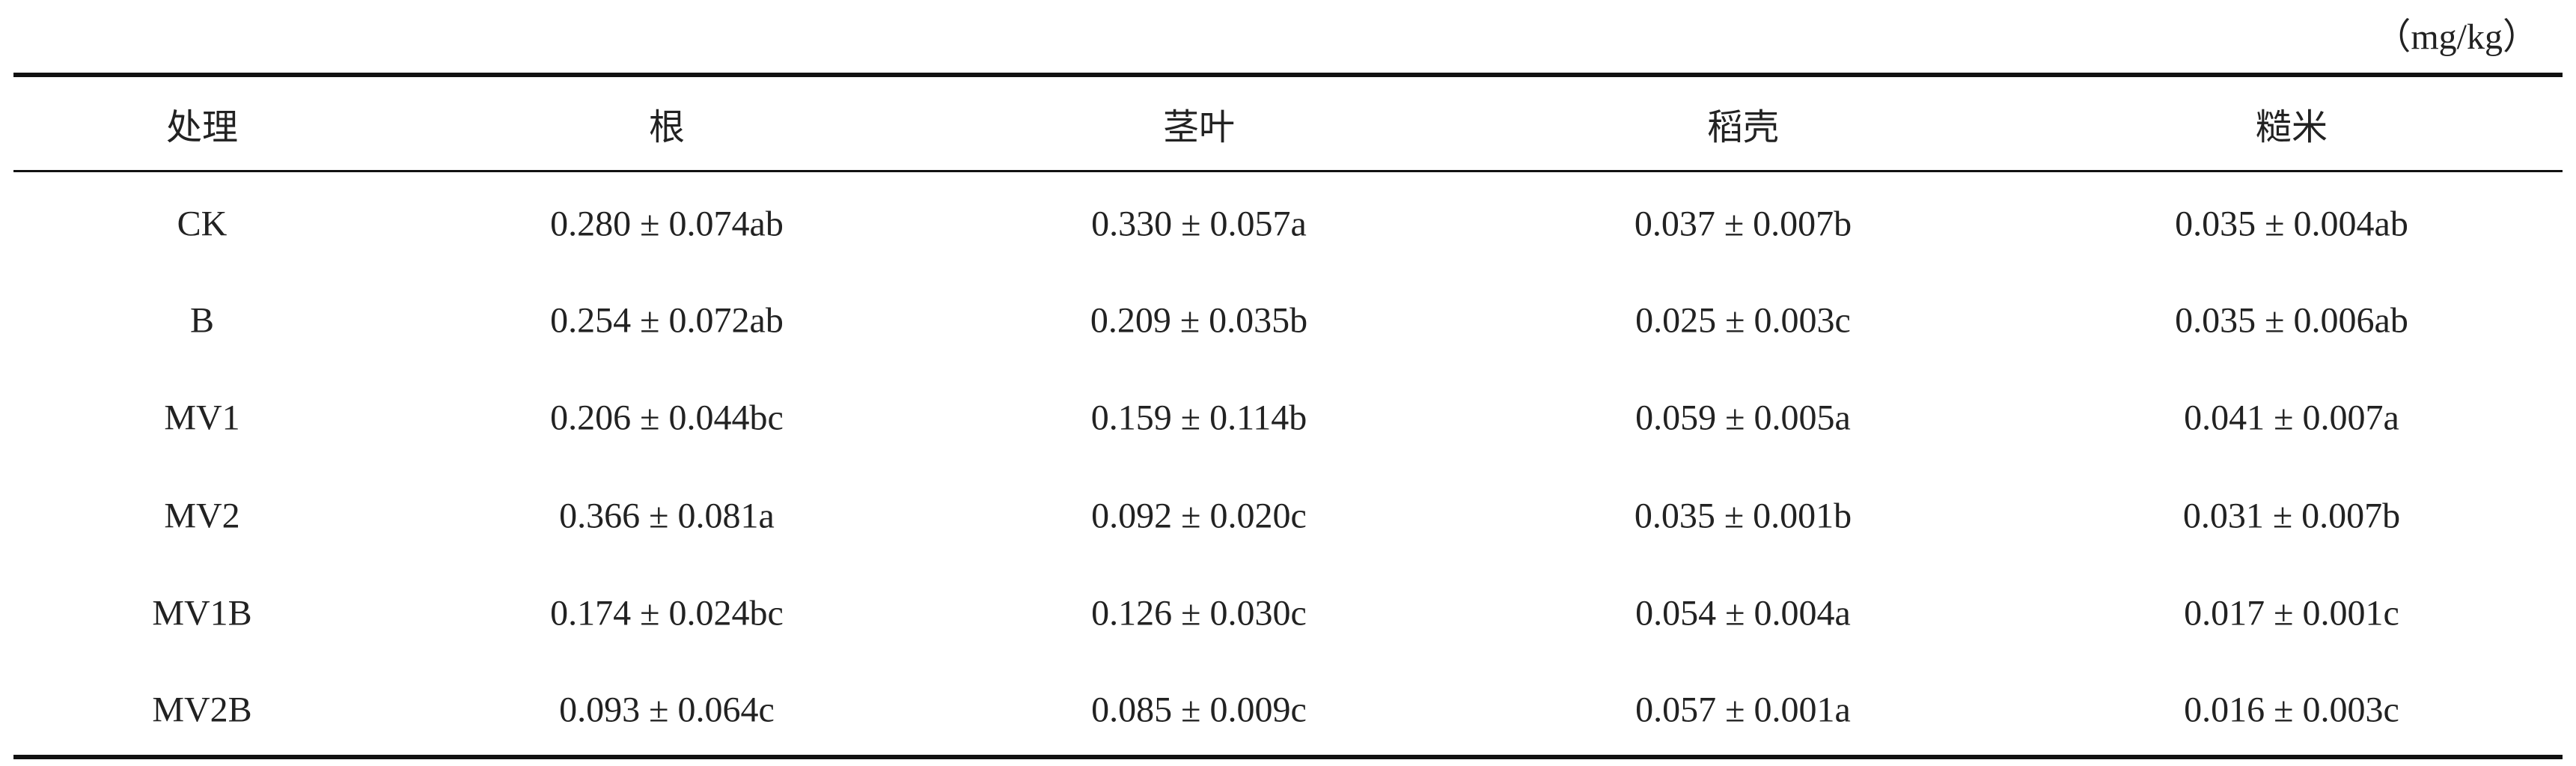  Describe the element at coordinates (202, 418) in the screenshot. I see `table-cell: MV1` at that location.